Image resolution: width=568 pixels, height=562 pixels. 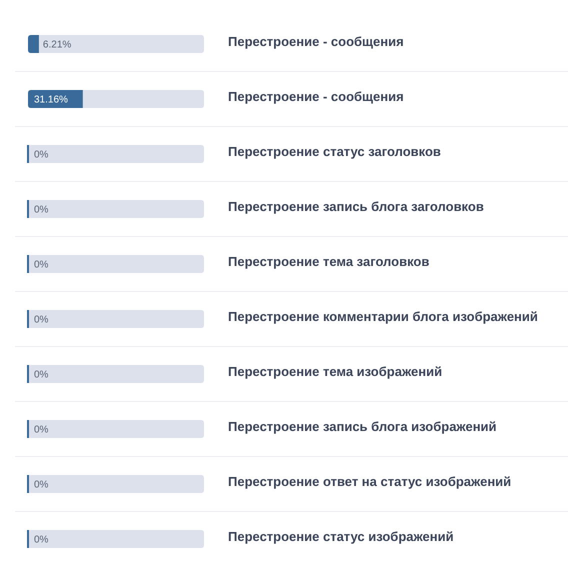 What do you see at coordinates (334, 151) in the screenshot?
I see `y-tick-label: Перестроение статус заголовков` at bounding box center [334, 151].